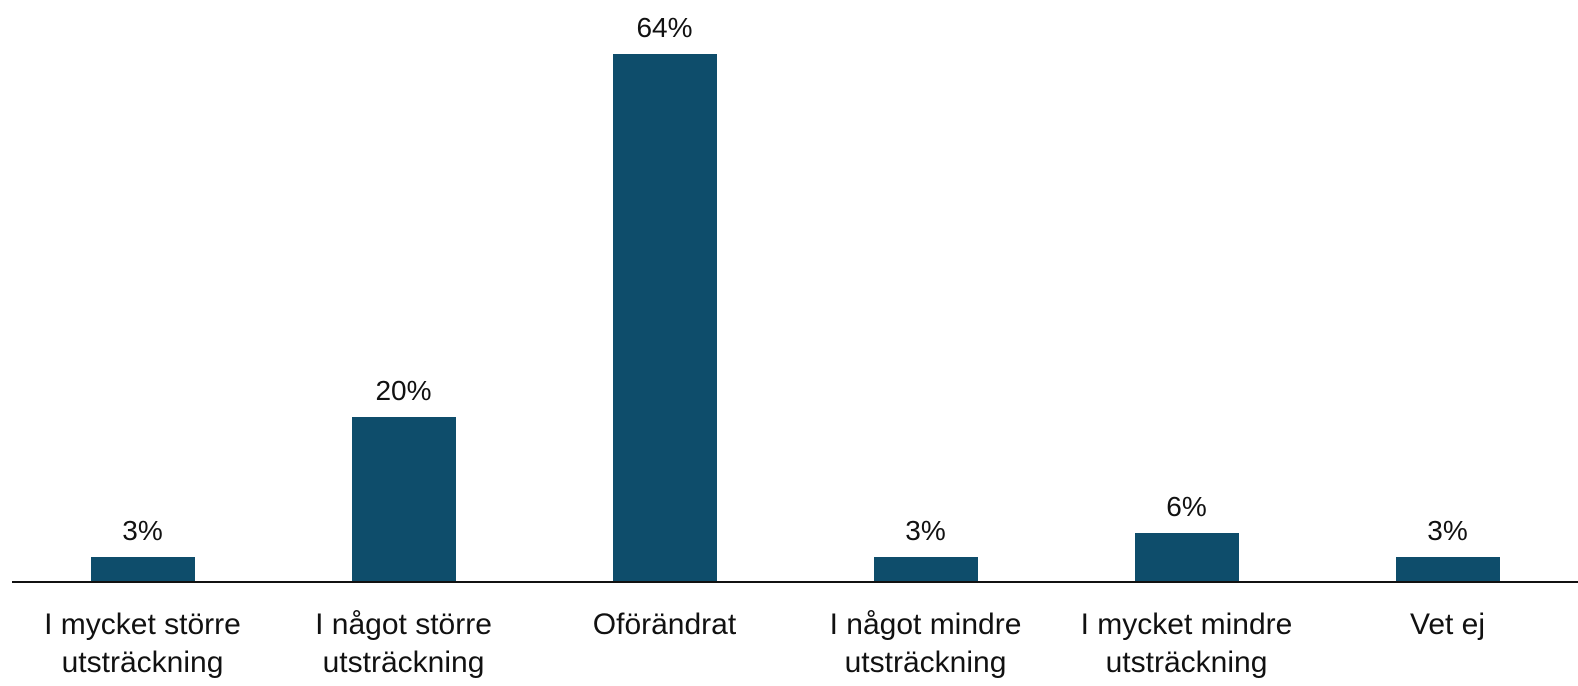  Describe the element at coordinates (1186, 506) in the screenshot. I see `value-label: 6%` at that location.